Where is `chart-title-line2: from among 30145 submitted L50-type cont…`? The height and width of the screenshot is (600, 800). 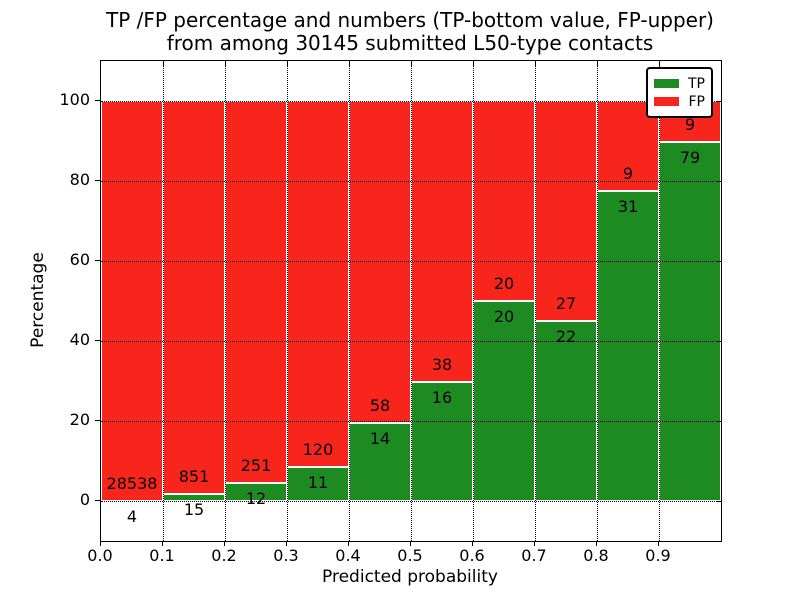
chart-title-line2: from among 30145 submitted L50-type cont… is located at coordinates (410, 43).